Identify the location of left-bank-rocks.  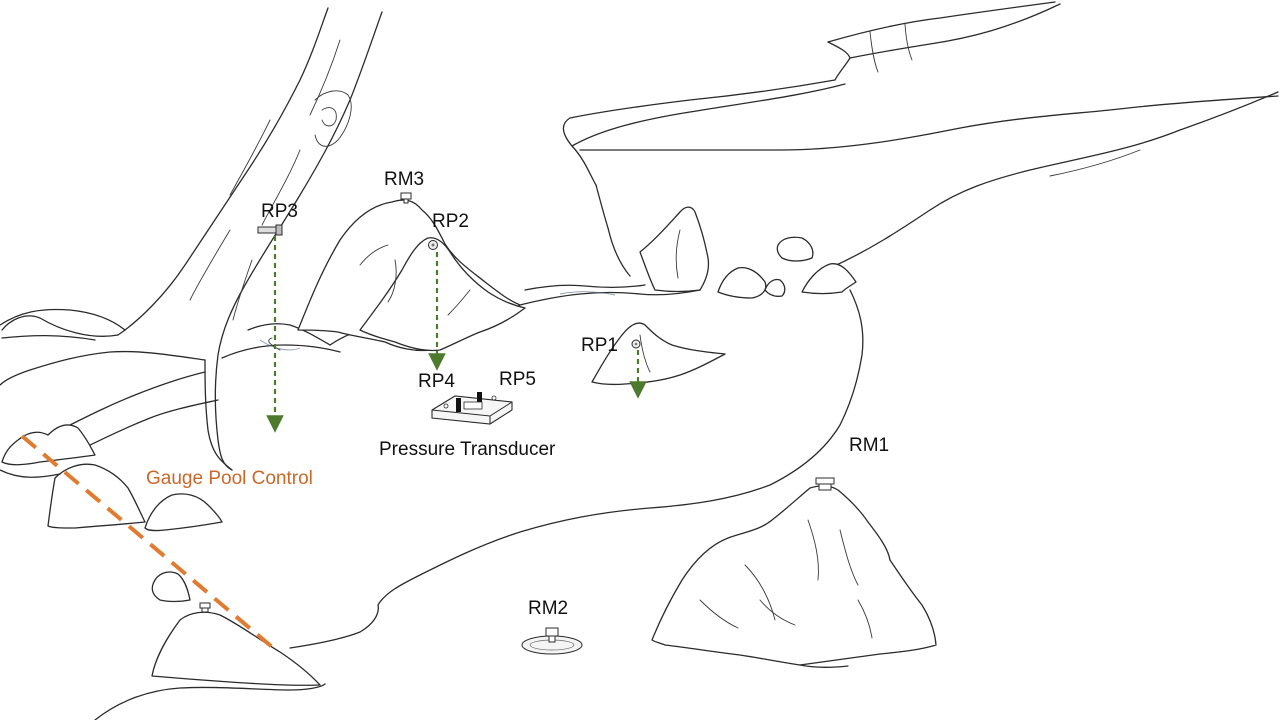
(163, 572).